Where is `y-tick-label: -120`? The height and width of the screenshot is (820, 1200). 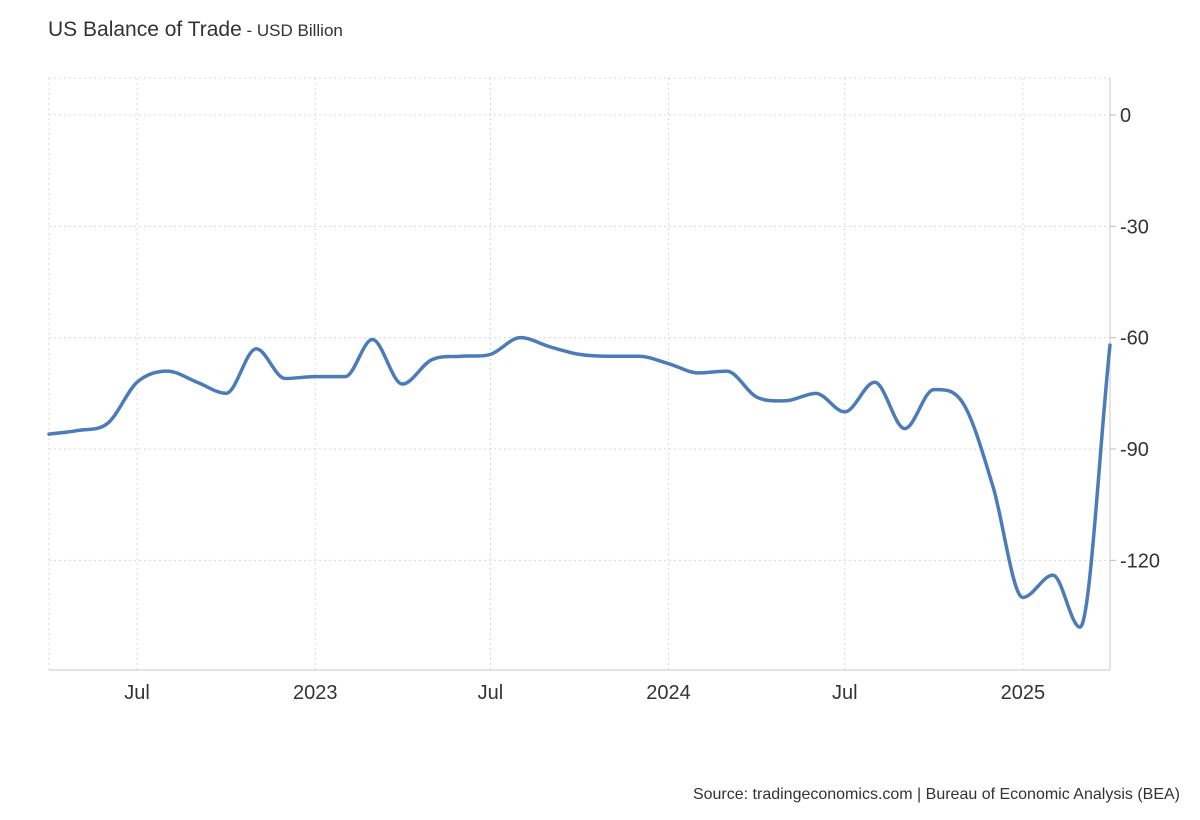 y-tick-label: -120 is located at coordinates (1140, 561).